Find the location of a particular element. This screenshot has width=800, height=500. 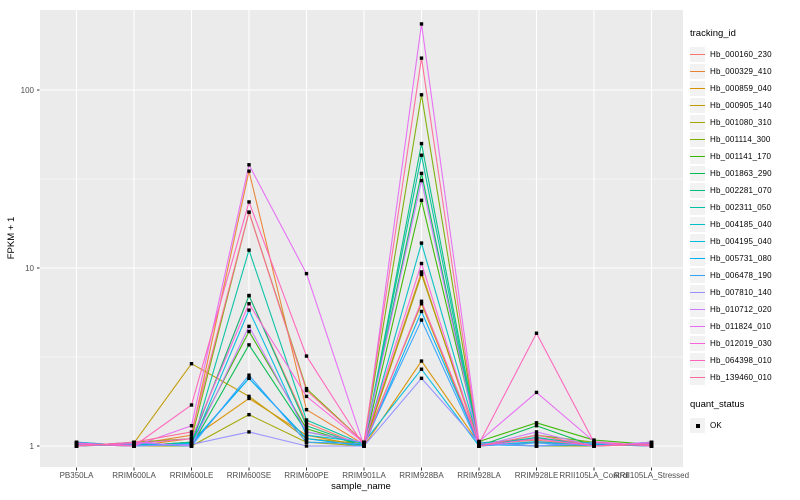

legend-item-label: Hb_007810_140 is located at coordinates (741, 292).